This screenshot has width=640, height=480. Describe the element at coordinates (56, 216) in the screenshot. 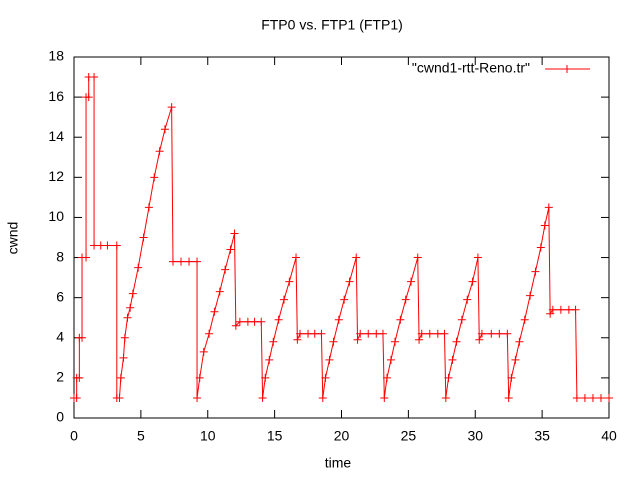

I see `y-tick-label: 10` at that location.